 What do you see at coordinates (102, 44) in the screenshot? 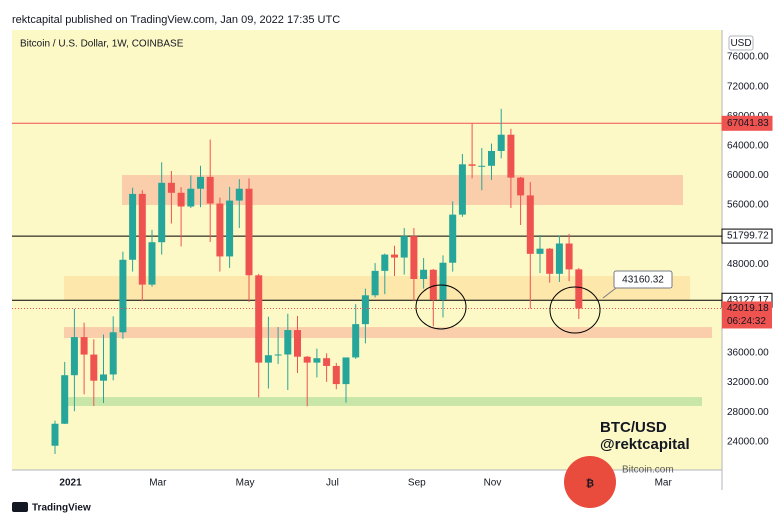
I see `chart-title: Bitcoin / U.S. Dollar, 1W, COINBASE` at bounding box center [102, 44].